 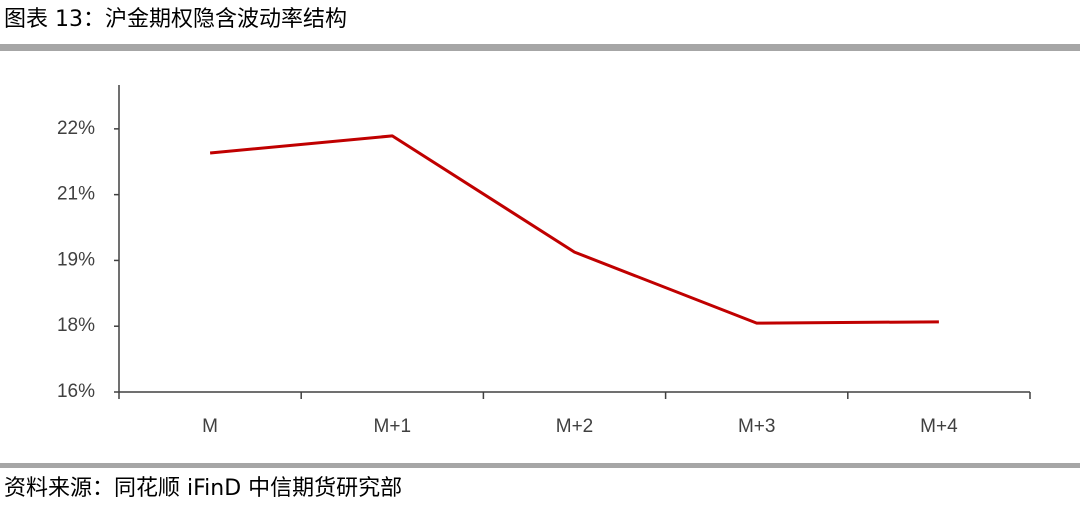 What do you see at coordinates (175, 19) in the screenshot?
I see `chart-title: 图表 13：沪金期权隐含波动率结构` at bounding box center [175, 19].